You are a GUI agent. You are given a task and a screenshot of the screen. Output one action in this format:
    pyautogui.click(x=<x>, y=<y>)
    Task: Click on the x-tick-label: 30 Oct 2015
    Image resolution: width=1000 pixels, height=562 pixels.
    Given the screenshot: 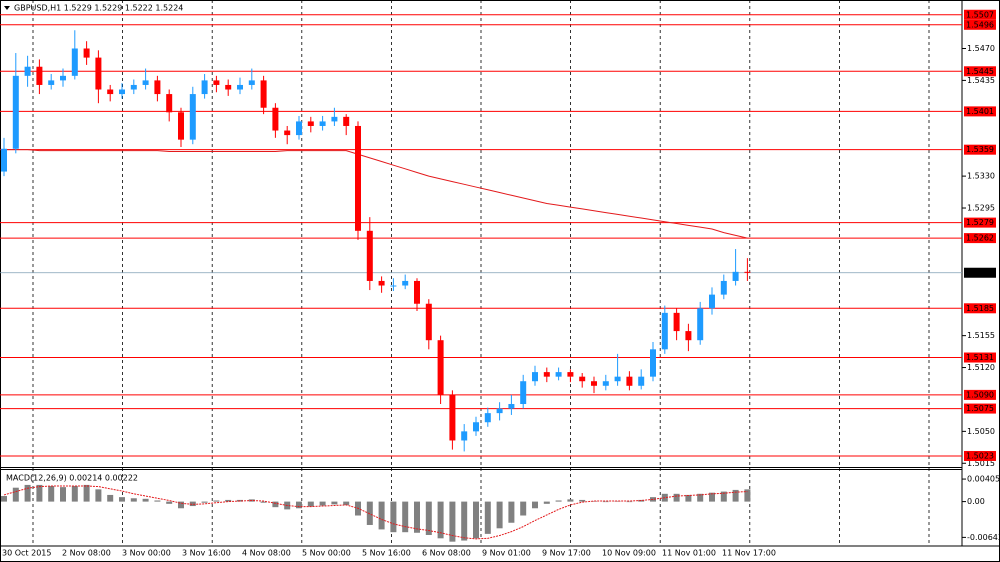 What is the action you would take?
    pyautogui.click(x=26, y=553)
    